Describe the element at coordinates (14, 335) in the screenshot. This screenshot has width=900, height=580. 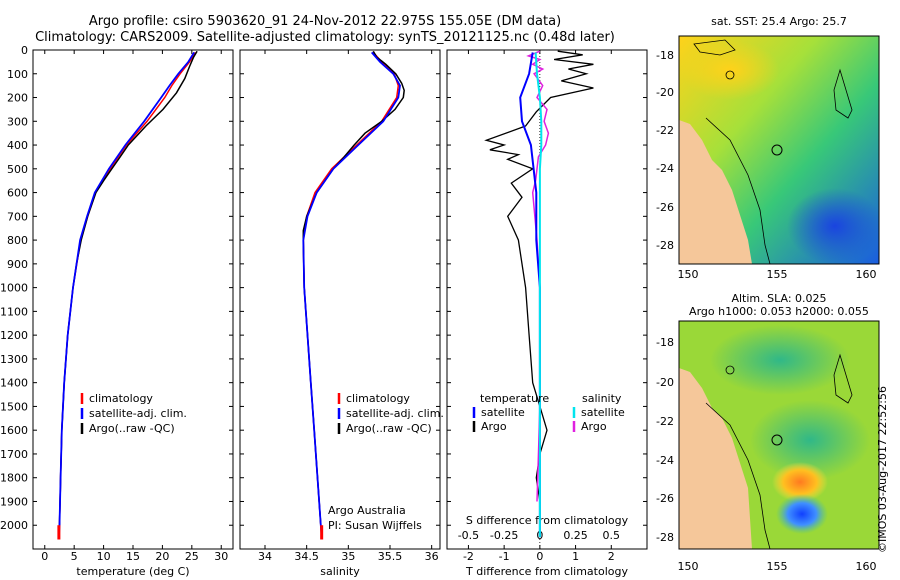
I see `depth-tick-label: 1200` at that location.